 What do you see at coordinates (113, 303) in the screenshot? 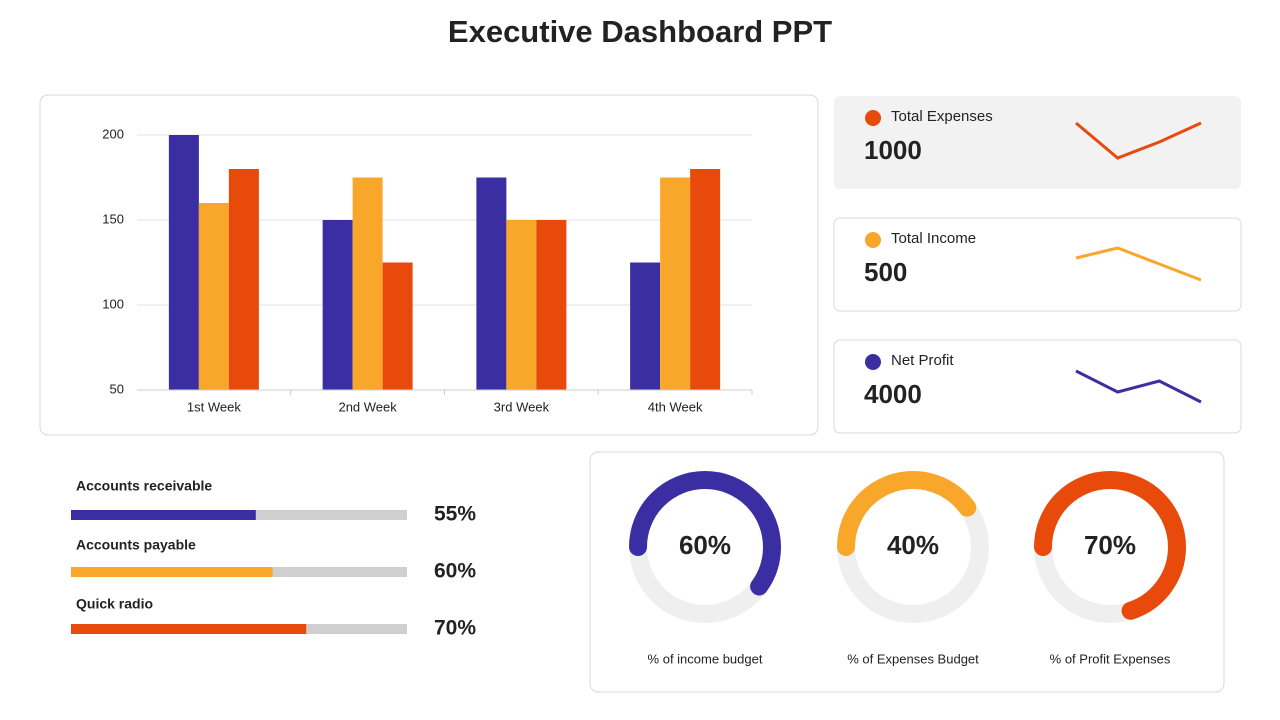
I see `y-tick-label: 100` at bounding box center [113, 303].